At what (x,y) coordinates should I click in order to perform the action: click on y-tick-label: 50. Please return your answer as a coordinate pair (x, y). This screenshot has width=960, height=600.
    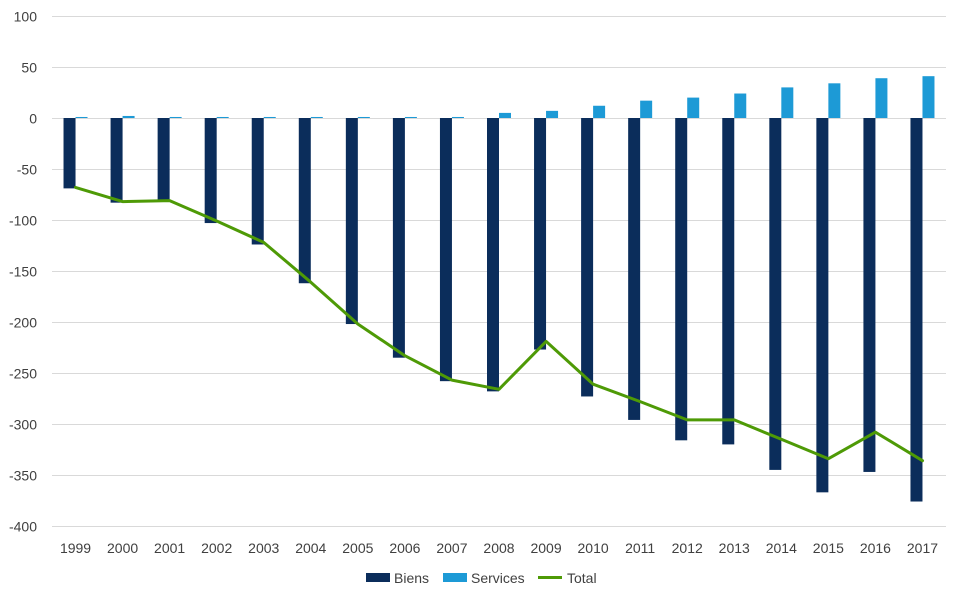
    Looking at the image, I should click on (29, 68).